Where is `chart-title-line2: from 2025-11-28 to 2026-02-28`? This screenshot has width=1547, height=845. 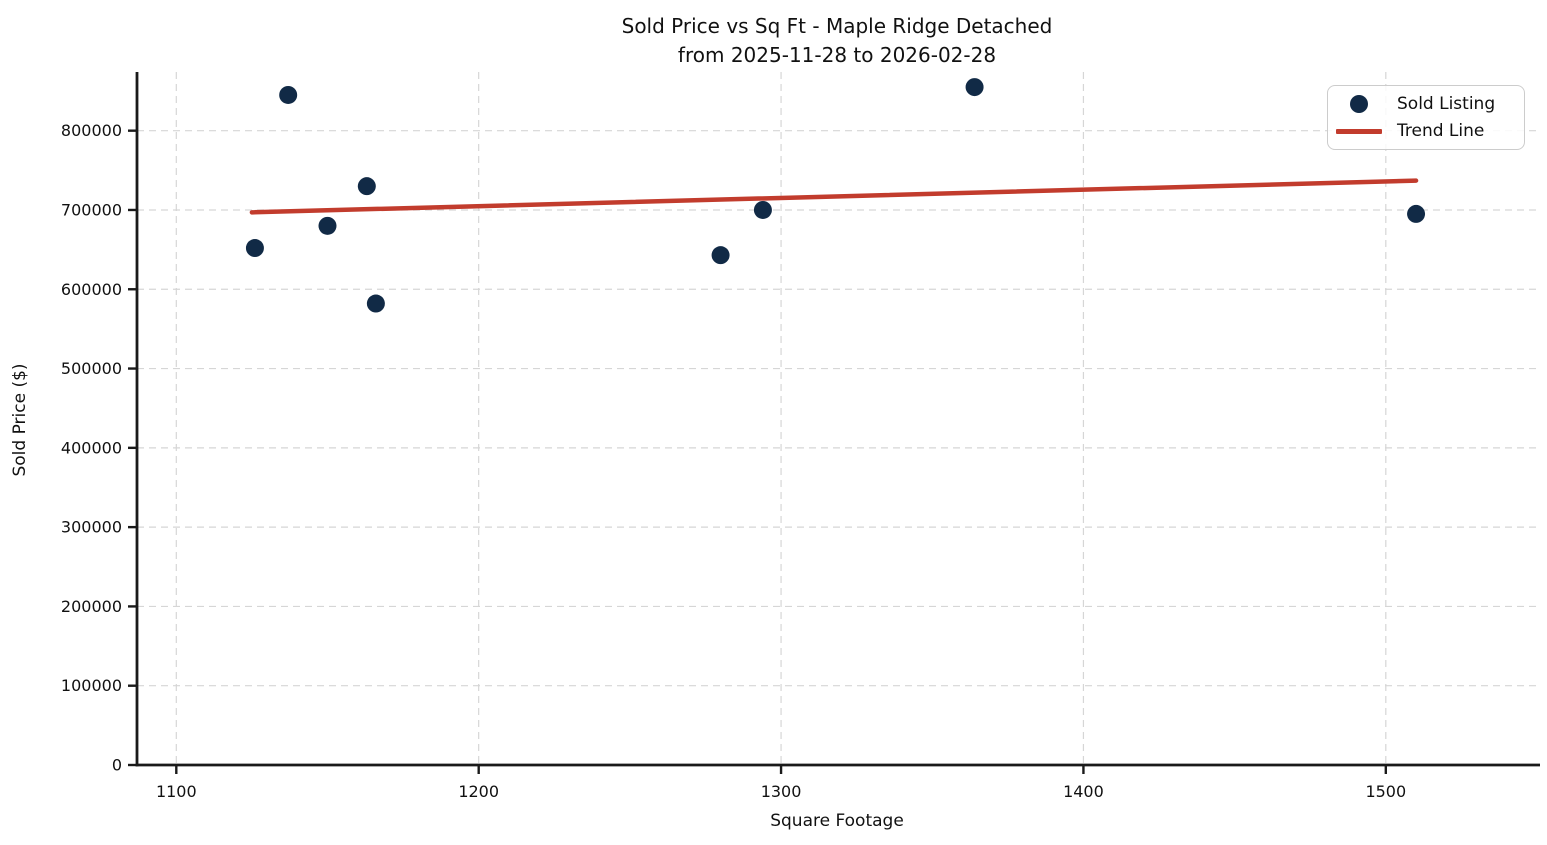 chart-title-line2: from 2025-11-28 to 2026-02-28 is located at coordinates (837, 55).